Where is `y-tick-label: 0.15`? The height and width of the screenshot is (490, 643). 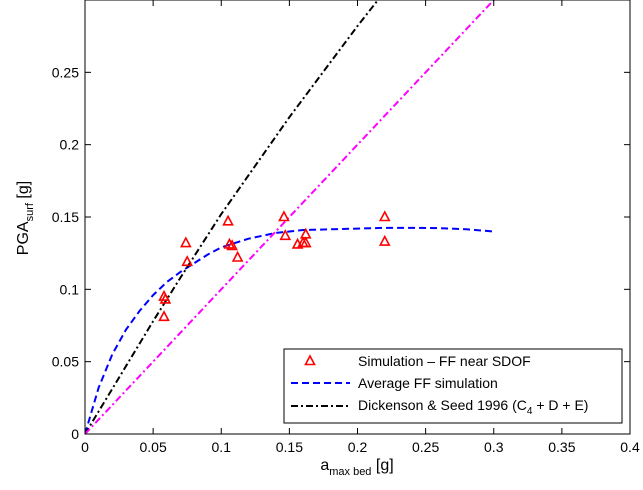 y-tick-label: 0.15 is located at coordinates (65, 217).